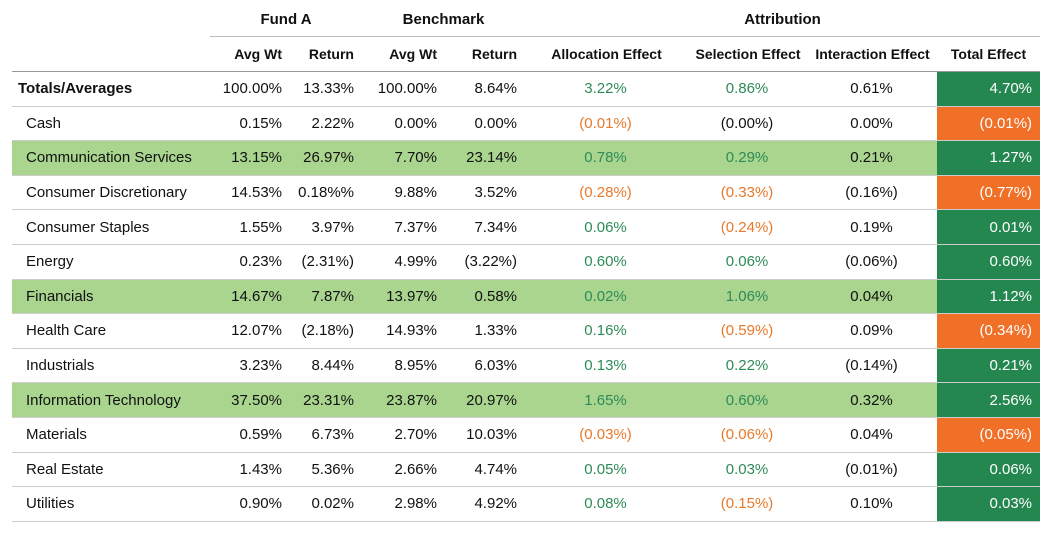  I want to click on group-header-row: Fund A Benchmark Attribution, so click(526, 19).